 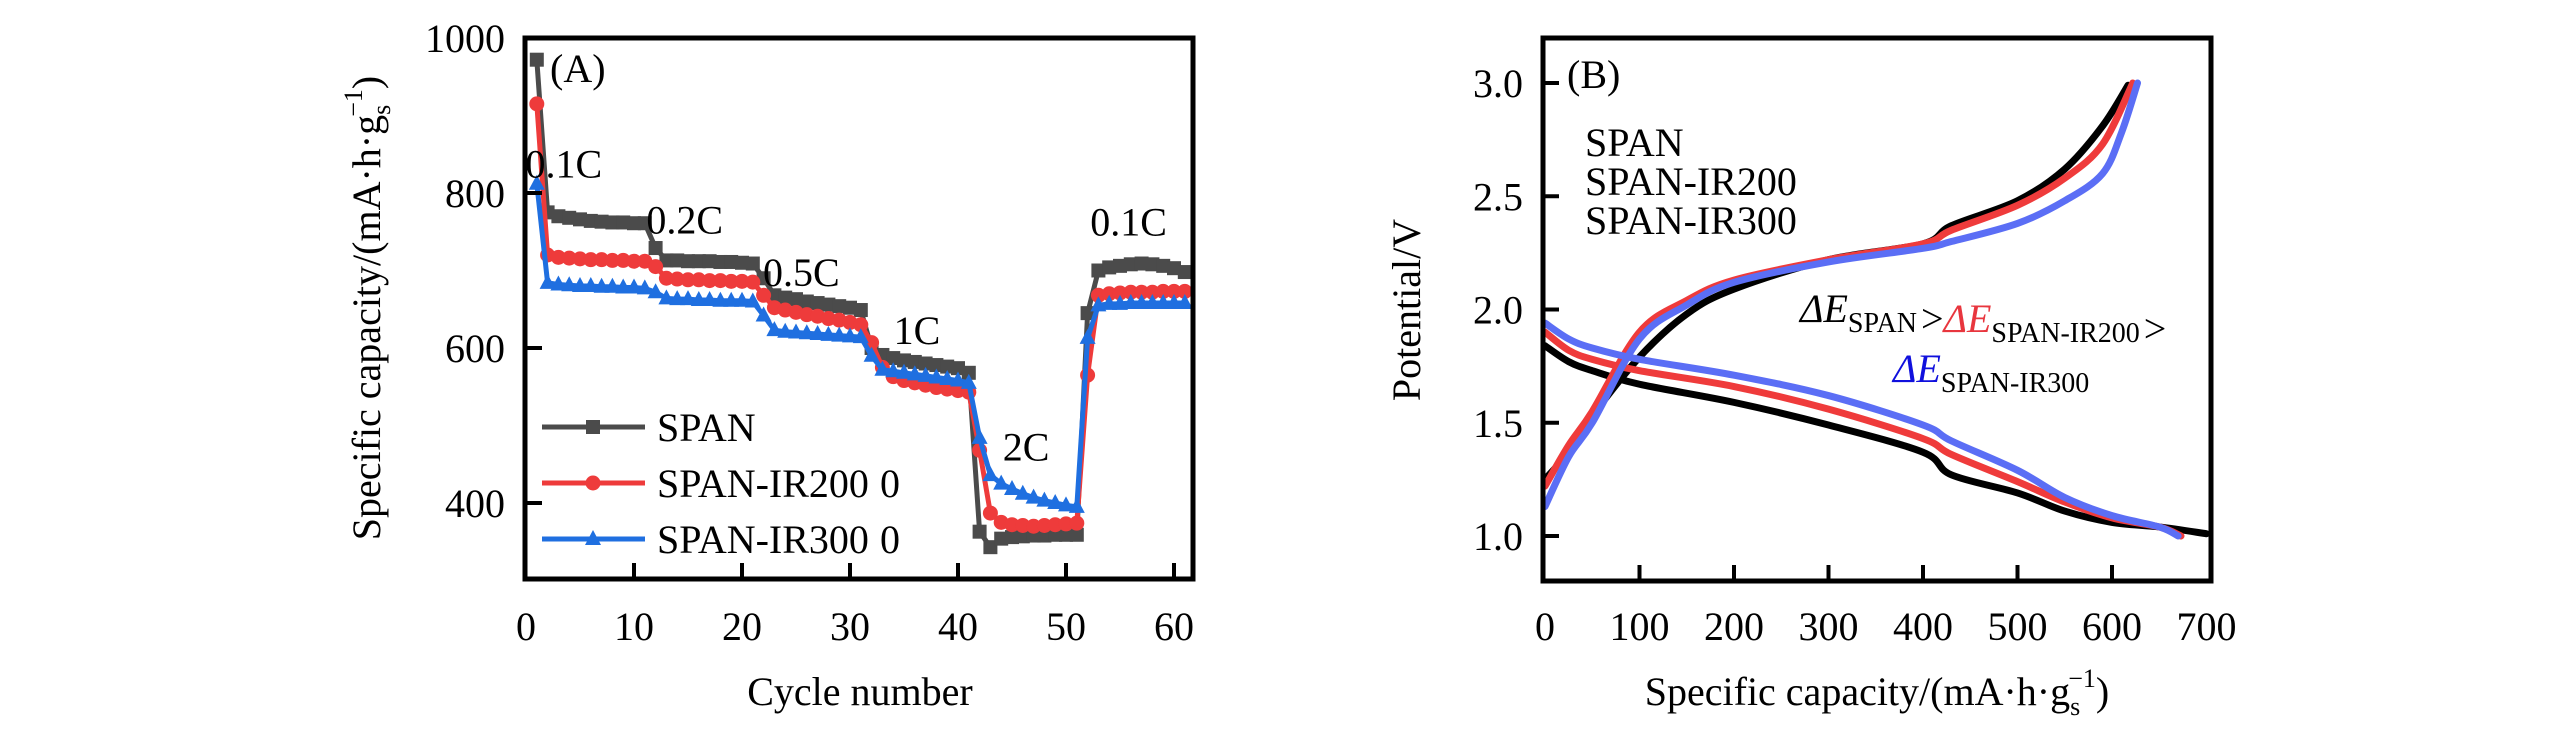 I want to click on y-tick-label: 1000, so click(x=465, y=38).